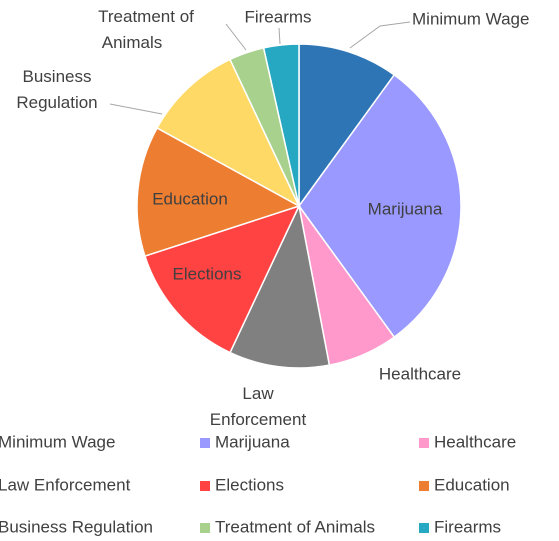  I want to click on slice-label: Firearms, so click(277, 16).